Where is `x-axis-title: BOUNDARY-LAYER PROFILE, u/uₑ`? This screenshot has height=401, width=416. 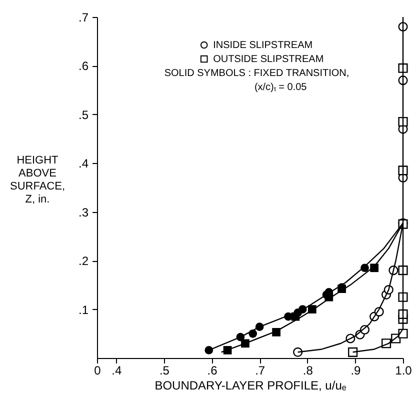 x-axis-title: BOUNDARY-LAYER PROFILE, u/uₑ is located at coordinates (250, 385).